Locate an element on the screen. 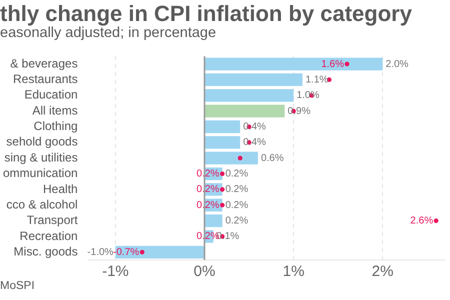 Image resolution: width=450 pixels, height=300 pixels. y-tick-label: sing & utilities is located at coordinates (41, 157).